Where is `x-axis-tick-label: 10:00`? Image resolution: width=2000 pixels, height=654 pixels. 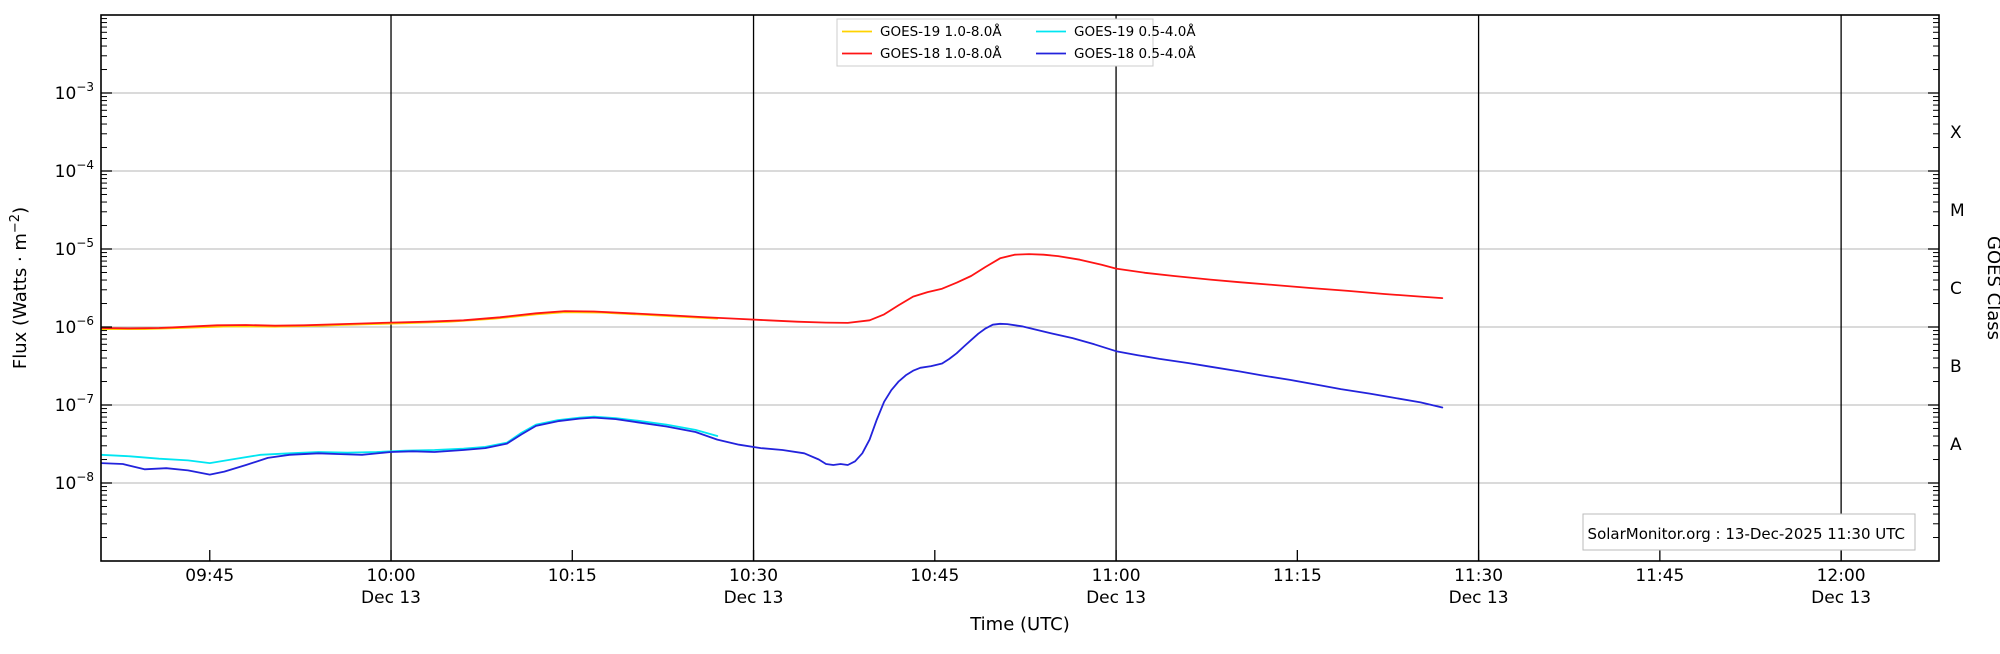
x-axis-tick-label: 10:00 is located at coordinates (391, 576).